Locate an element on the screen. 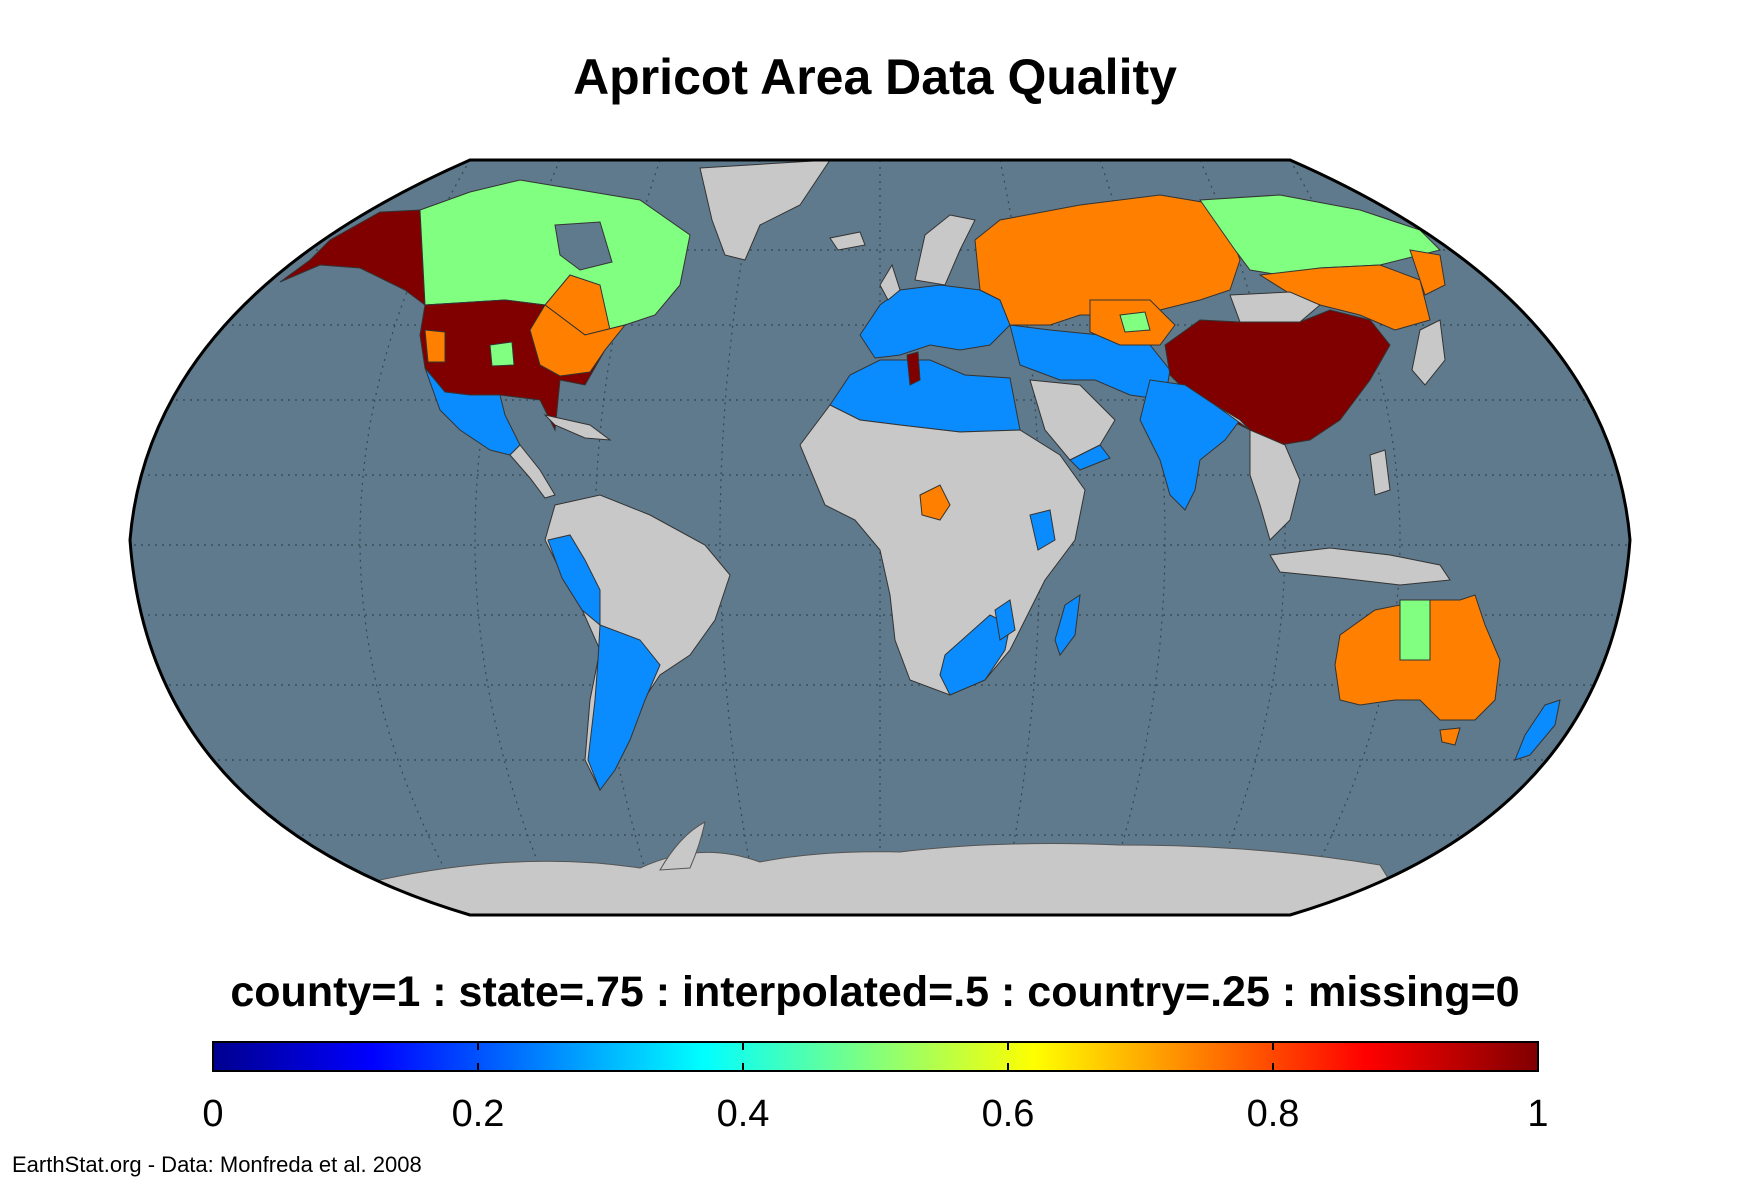 The image size is (1750, 1193). region-cameroon is located at coordinates (935, 502).